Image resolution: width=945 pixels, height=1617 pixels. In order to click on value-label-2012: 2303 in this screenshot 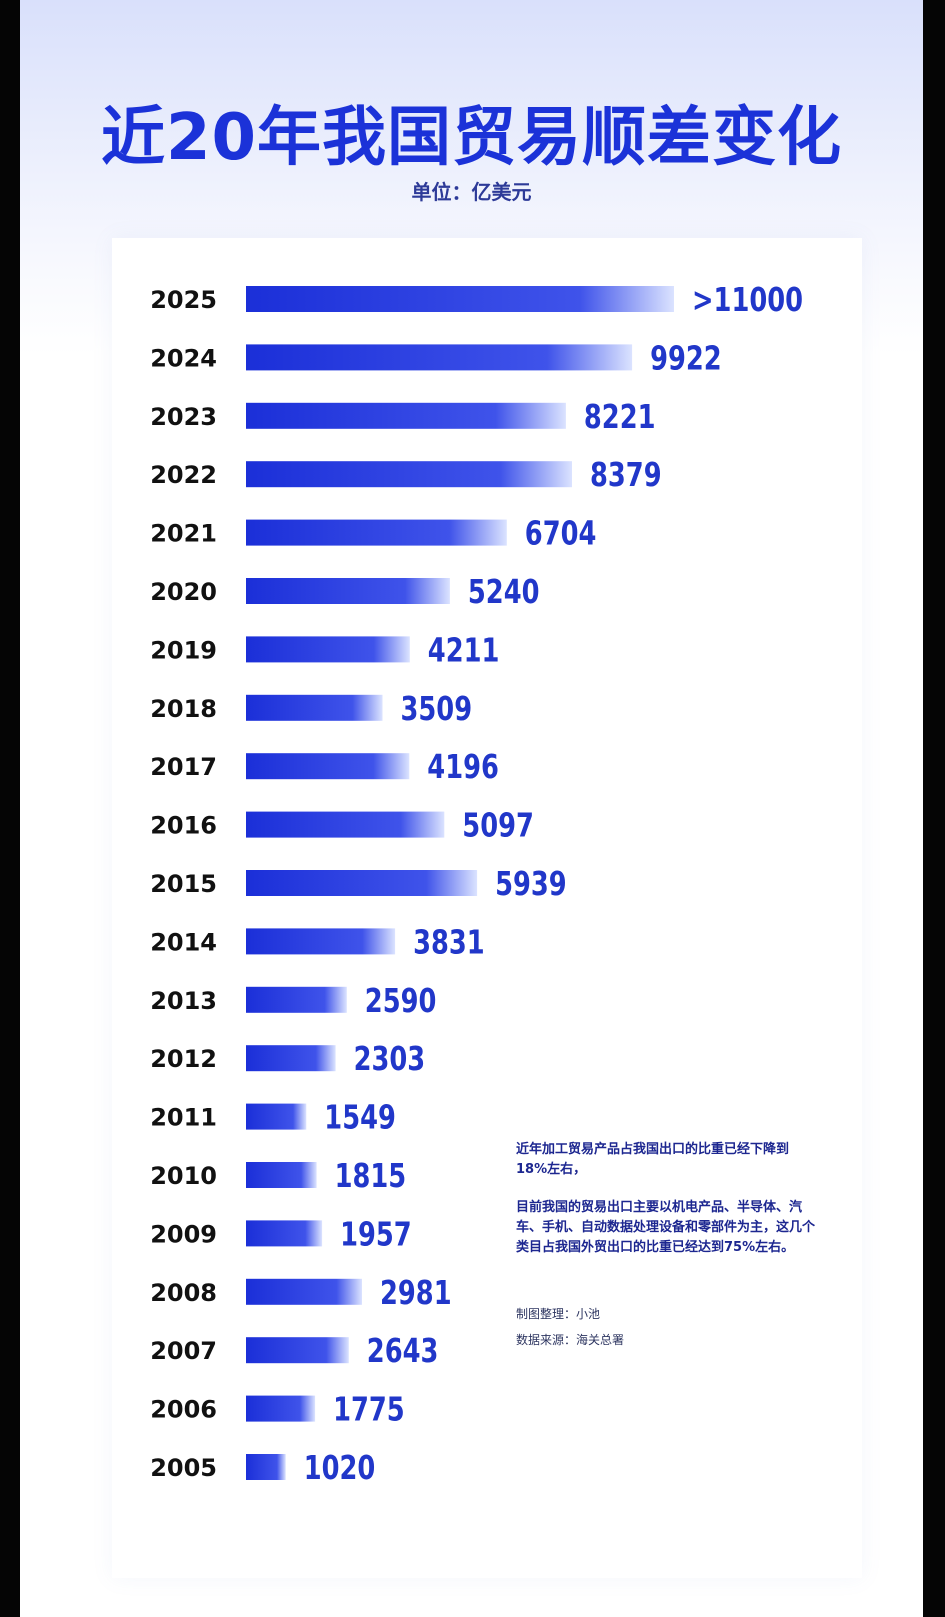, I will do `click(390, 1059)`.